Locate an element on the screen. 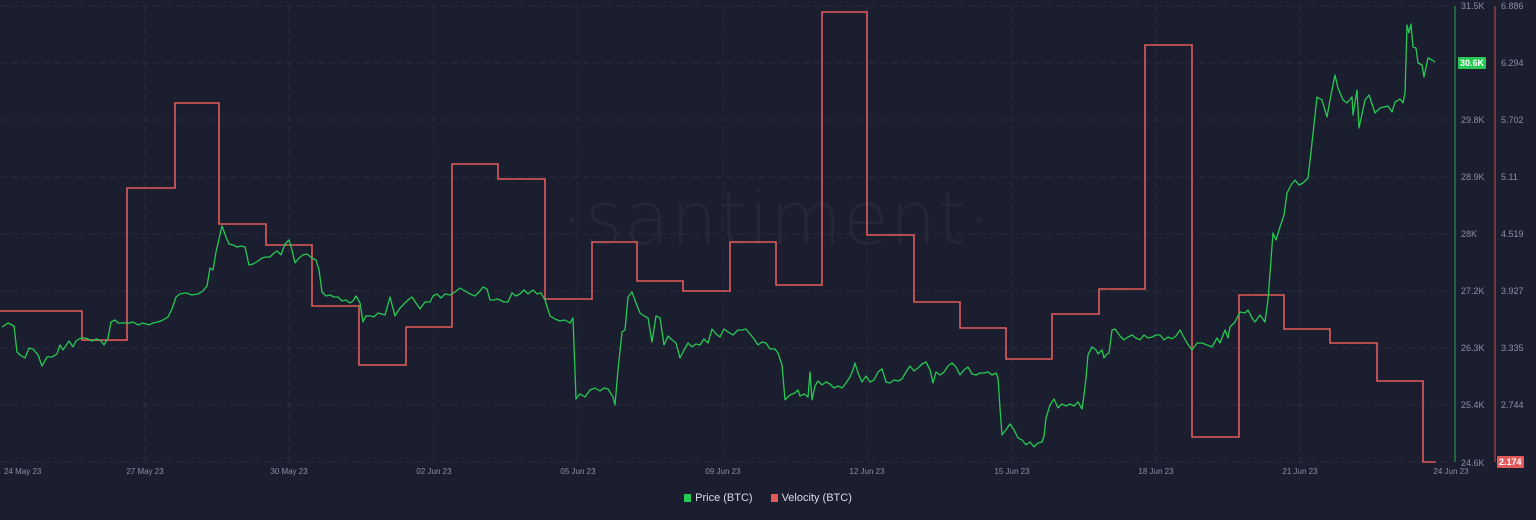 This screenshot has width=1536, height=520. legend-item-velocity: Velocity (BTC) is located at coordinates (811, 498).